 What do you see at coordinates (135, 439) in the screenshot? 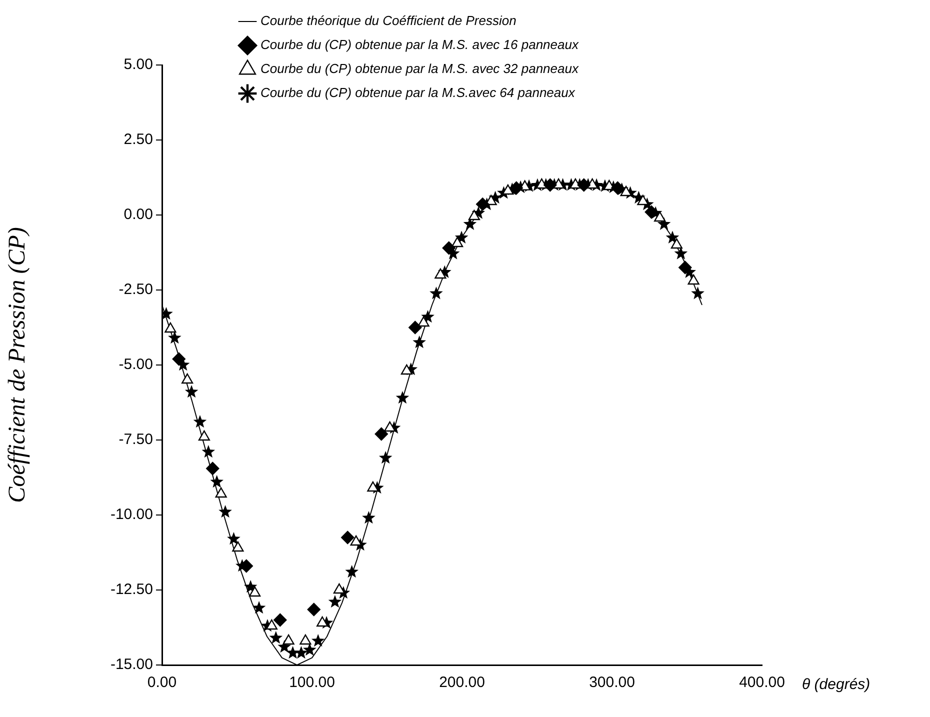
I see `y-tick-label: -7.50` at bounding box center [135, 439].